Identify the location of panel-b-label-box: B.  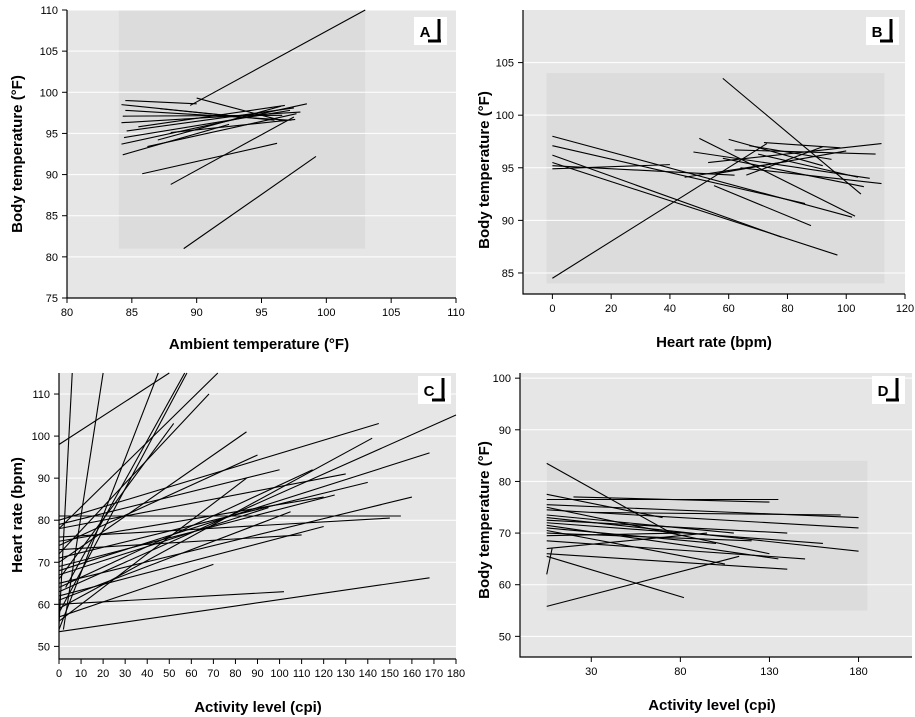
(882, 31).